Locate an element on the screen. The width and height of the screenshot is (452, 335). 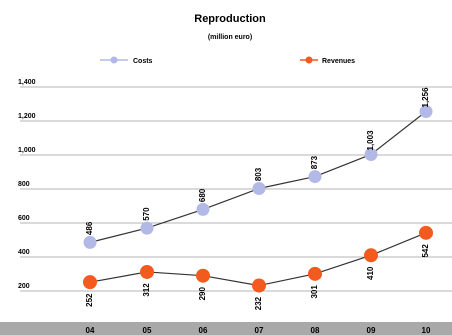
x-tick-label: 06 is located at coordinates (203, 330).